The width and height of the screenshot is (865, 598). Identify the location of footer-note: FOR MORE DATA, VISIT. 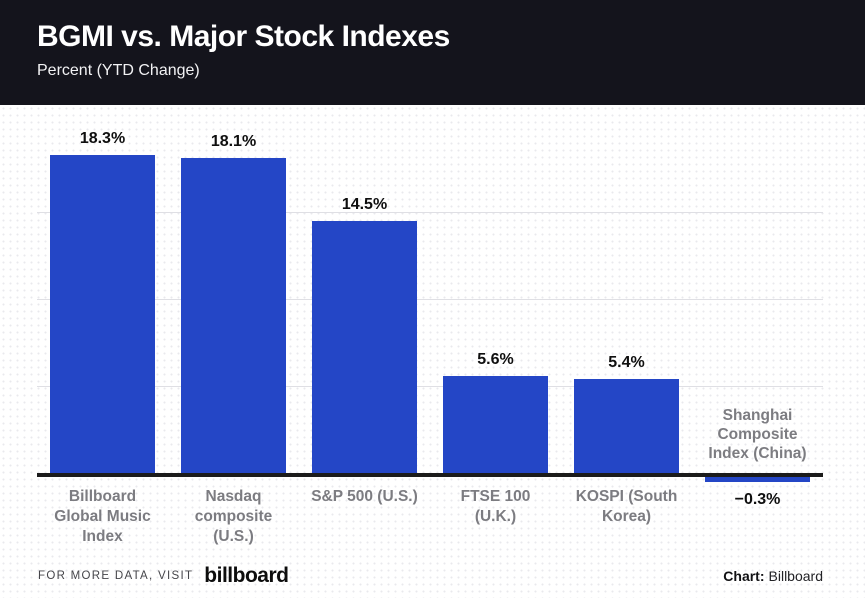
(116, 575).